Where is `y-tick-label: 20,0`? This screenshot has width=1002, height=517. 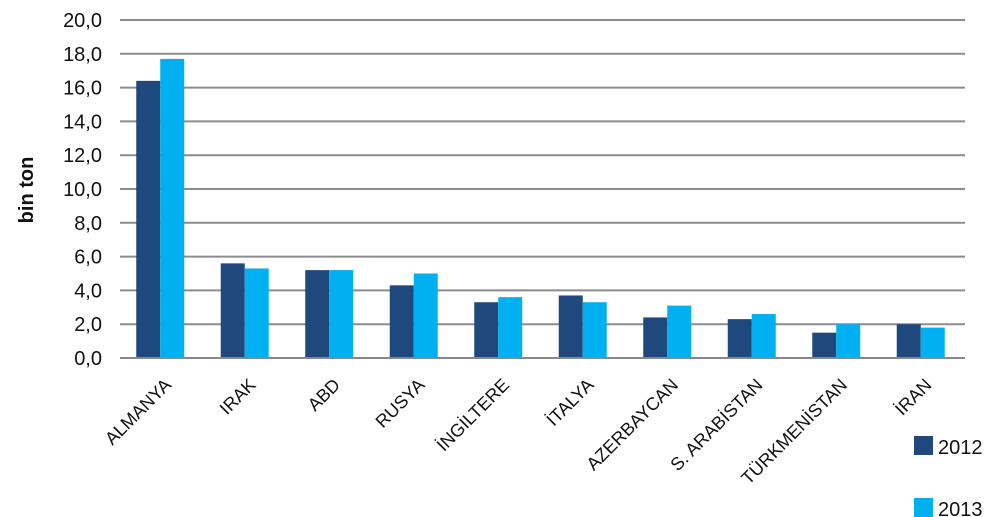
y-tick-label: 20,0 is located at coordinates (82, 21).